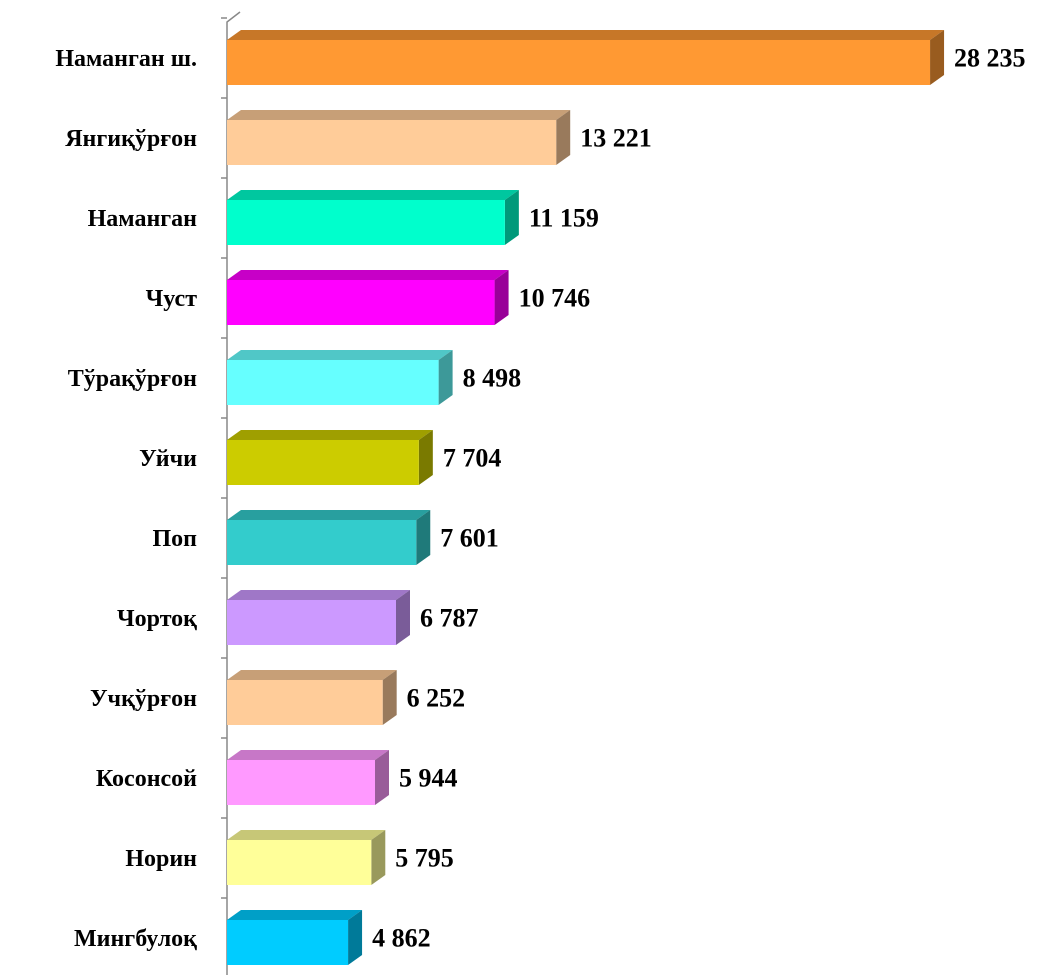 The image size is (1047, 975). What do you see at coordinates (472, 457) in the screenshot?
I see `value-label: 7 704` at bounding box center [472, 457].